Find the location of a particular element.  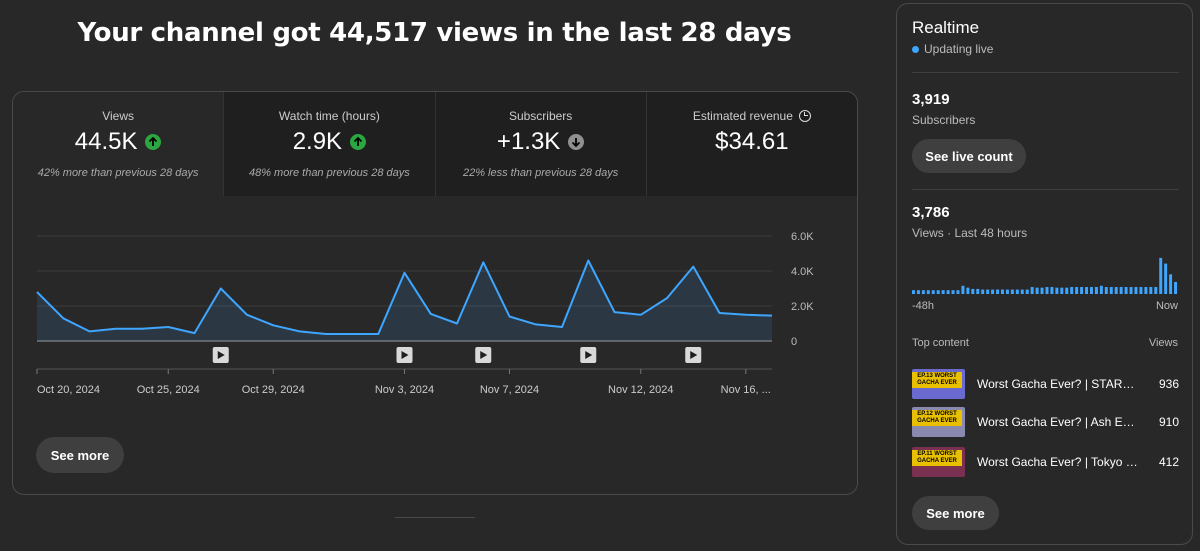

video-views: 412 is located at coordinates (1168, 462).